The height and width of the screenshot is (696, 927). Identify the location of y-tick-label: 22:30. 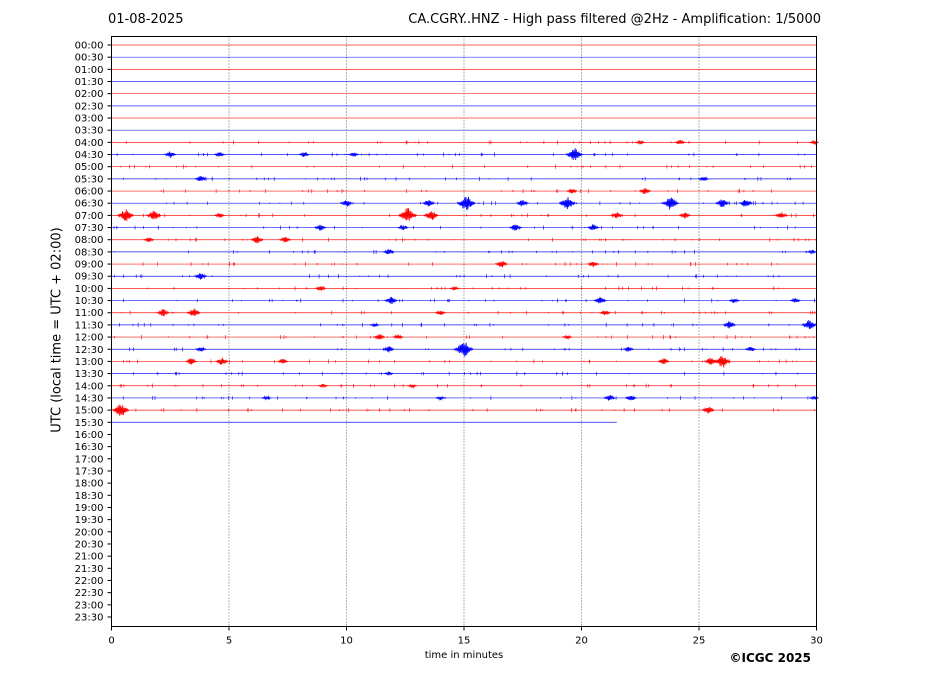
(89, 593).